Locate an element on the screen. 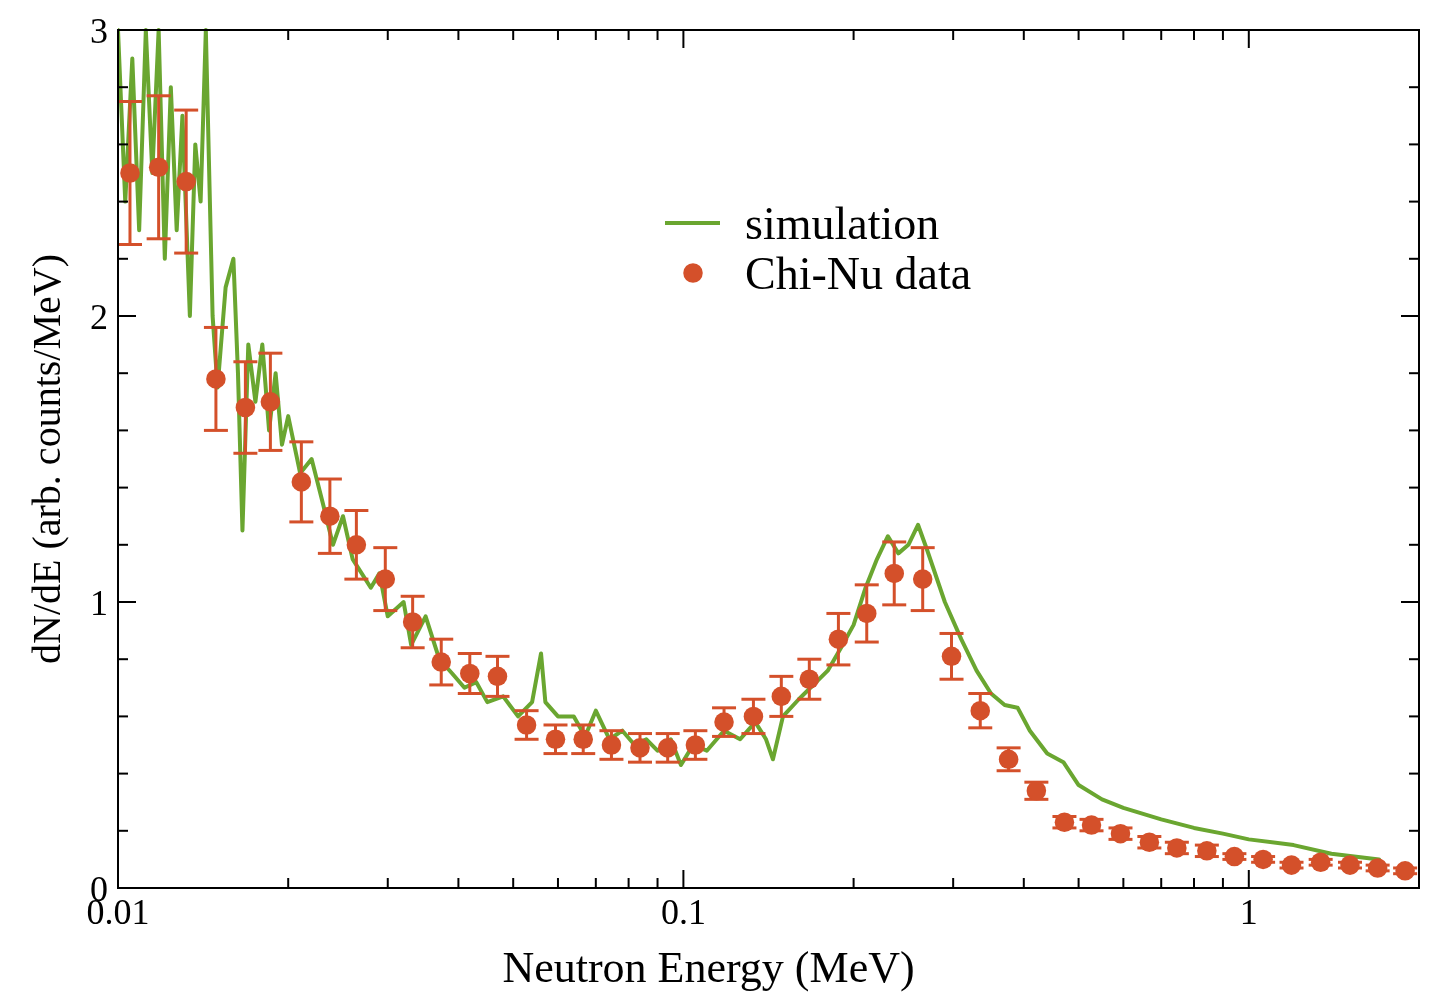 The image size is (1429, 992). y-tick-label: 3 is located at coordinates (99, 30).